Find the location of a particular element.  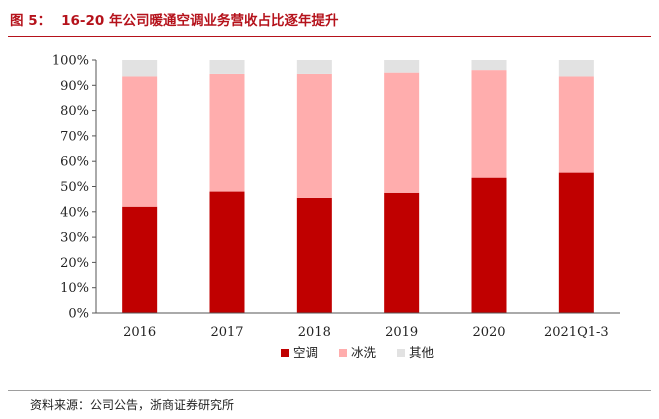

figure-title-text: 16-20 年公司暖通空调业务营收占比逐年提升 is located at coordinates (200, 21).